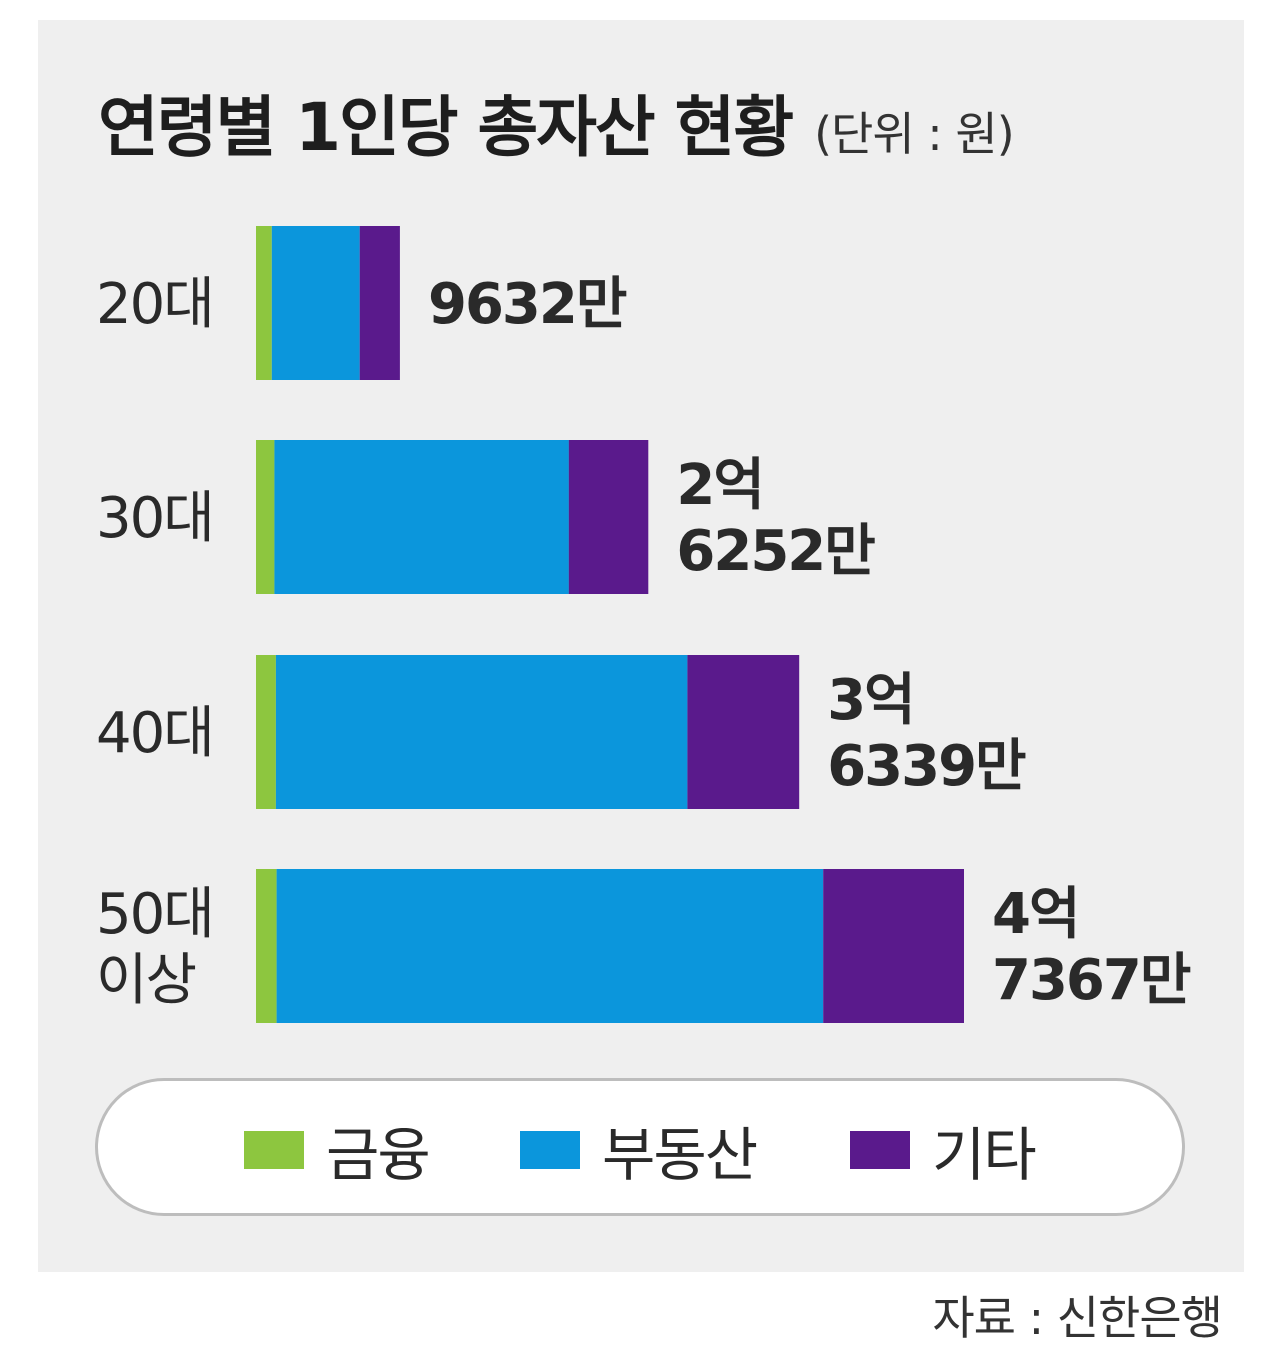 Image resolution: width=1280 pixels, height=1350 pixels. I want to click on title-row: 연령별 1인당 총자산 현황 (단위 : 원), so click(556, 122).